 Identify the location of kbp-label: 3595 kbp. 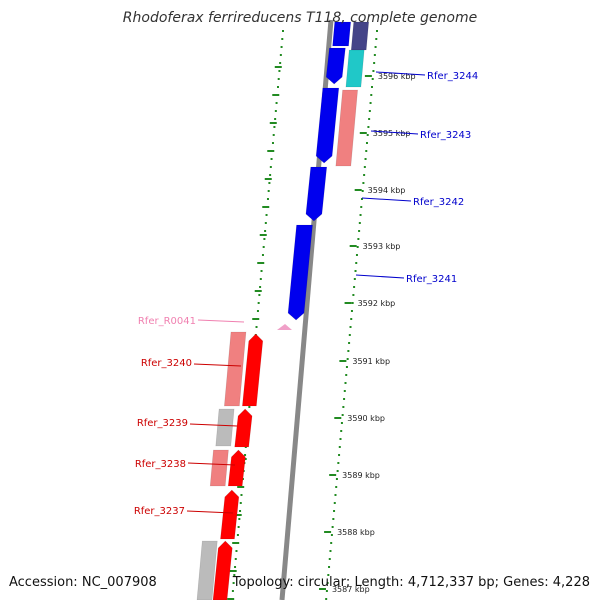
(392, 133).